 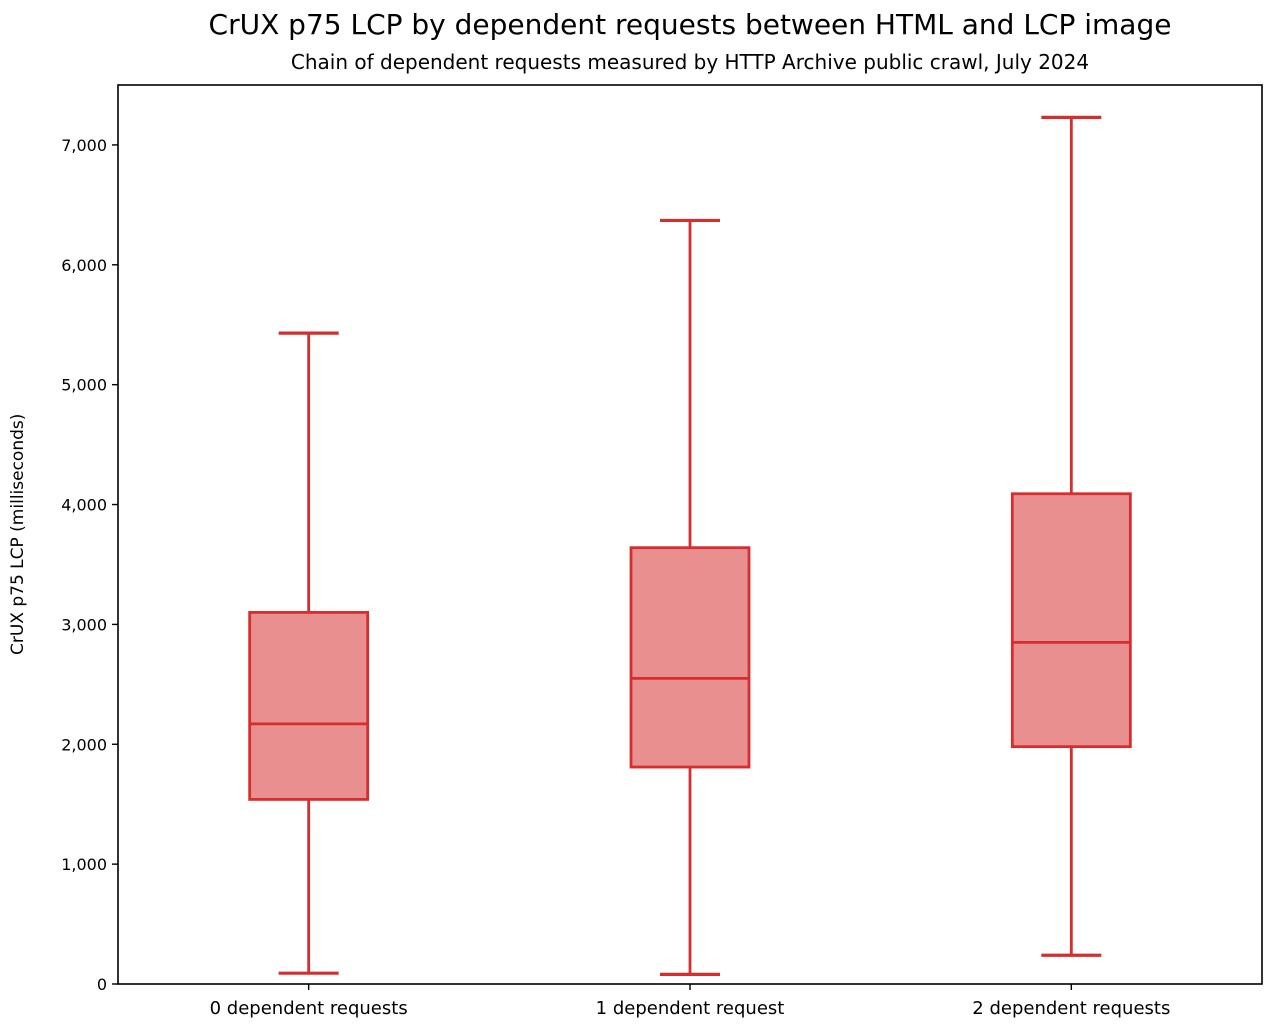 What do you see at coordinates (84, 145) in the screenshot?
I see `y-tick-label: 7,000` at bounding box center [84, 145].